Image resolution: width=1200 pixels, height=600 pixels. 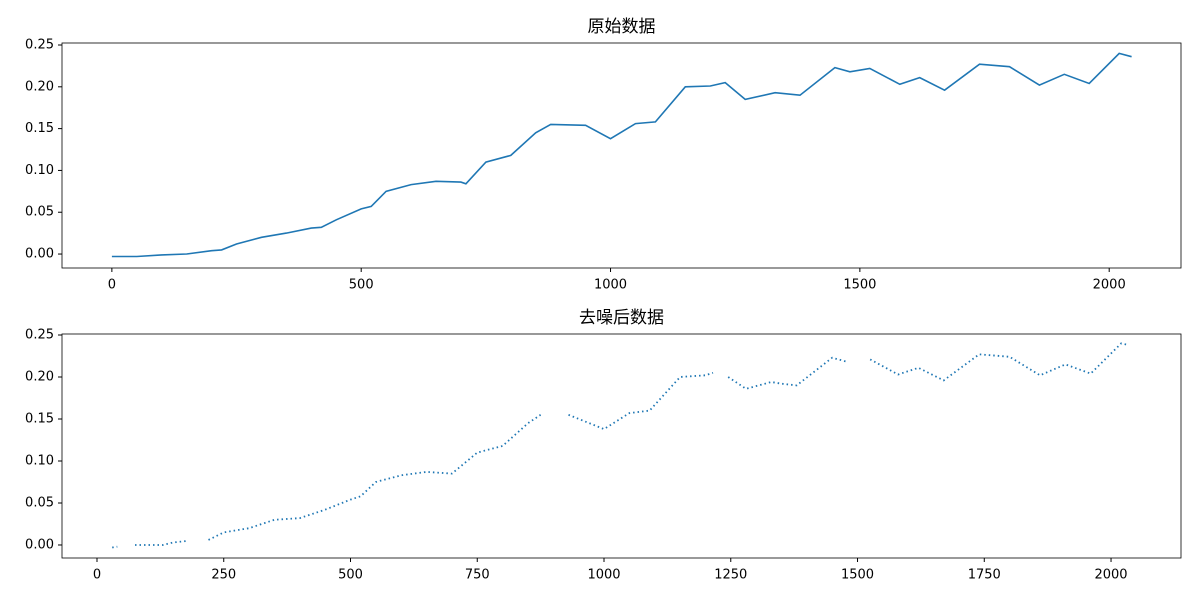 What do you see at coordinates (984, 575) in the screenshot?
I see `x-tick-label: 1750` at bounding box center [984, 575].